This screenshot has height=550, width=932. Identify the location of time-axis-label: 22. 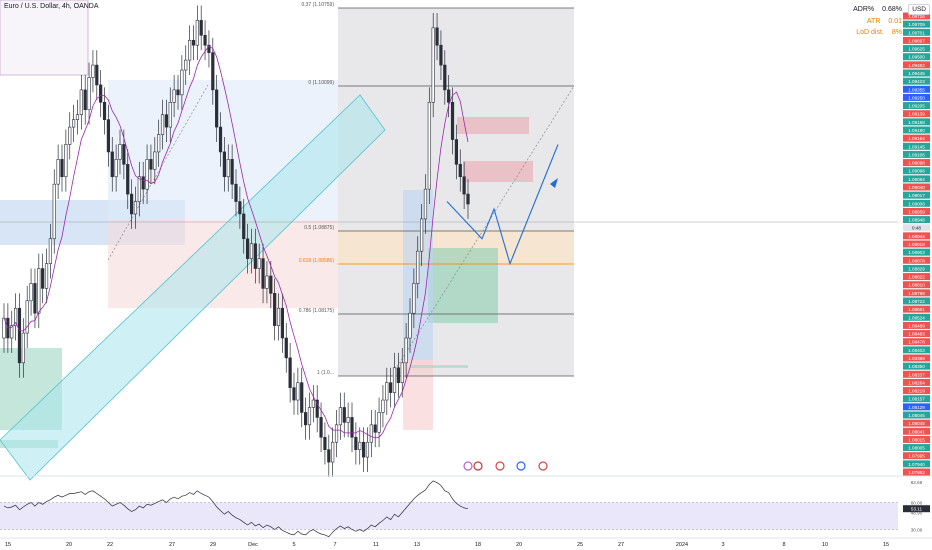
(110, 545).